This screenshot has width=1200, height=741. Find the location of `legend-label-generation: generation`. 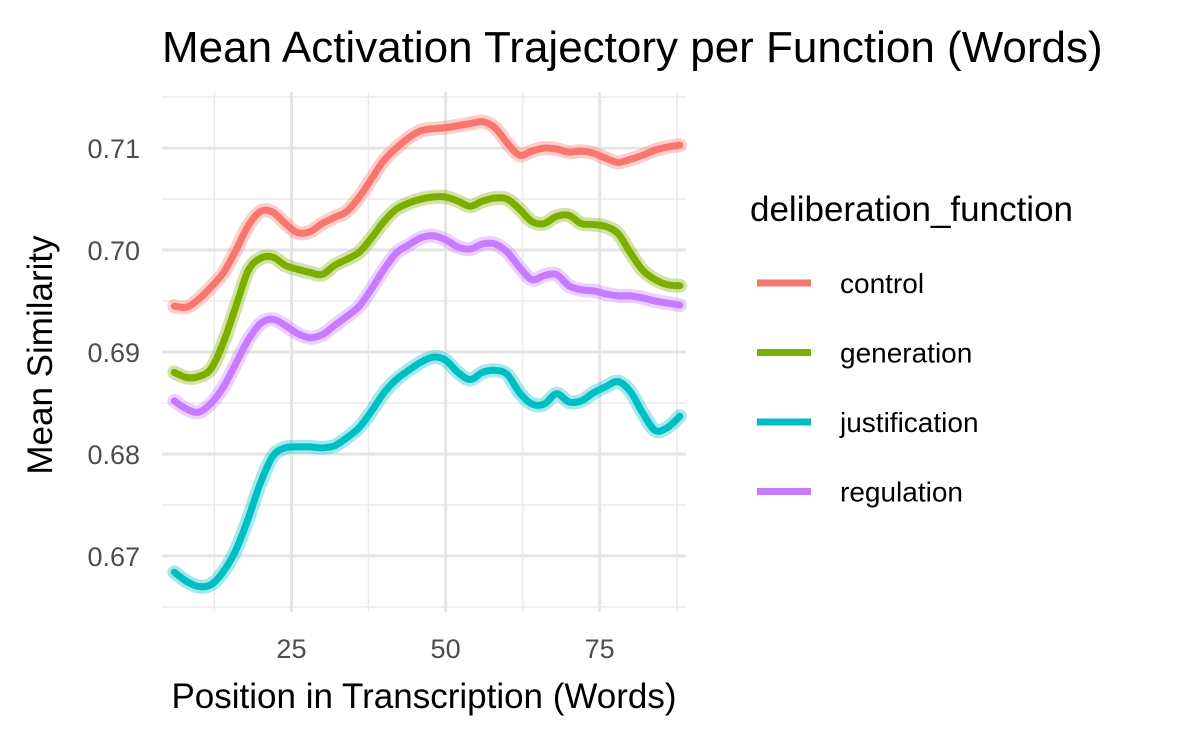

legend-label-generation: generation is located at coordinates (906, 353).